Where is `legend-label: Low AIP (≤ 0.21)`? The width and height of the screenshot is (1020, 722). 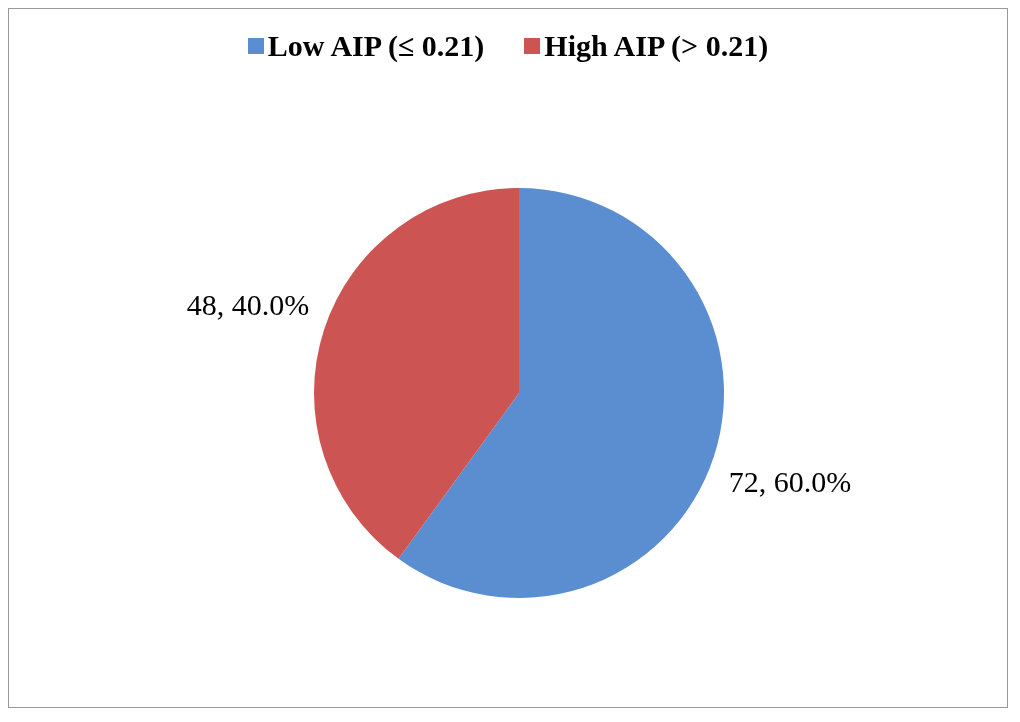 legend-label: Low AIP (≤ 0.21) is located at coordinates (376, 46).